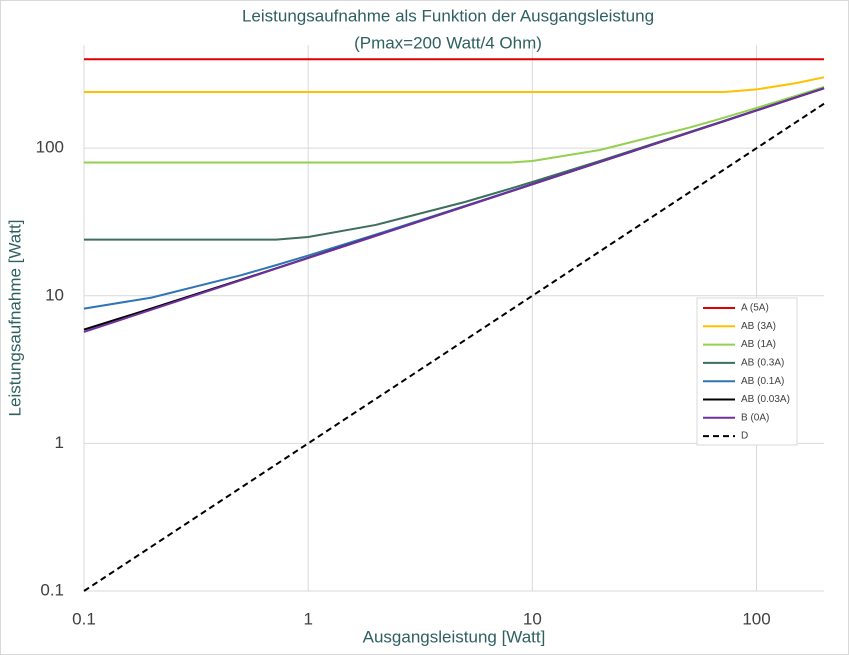  I want to click on y-tick-label: 1, so click(59, 442).